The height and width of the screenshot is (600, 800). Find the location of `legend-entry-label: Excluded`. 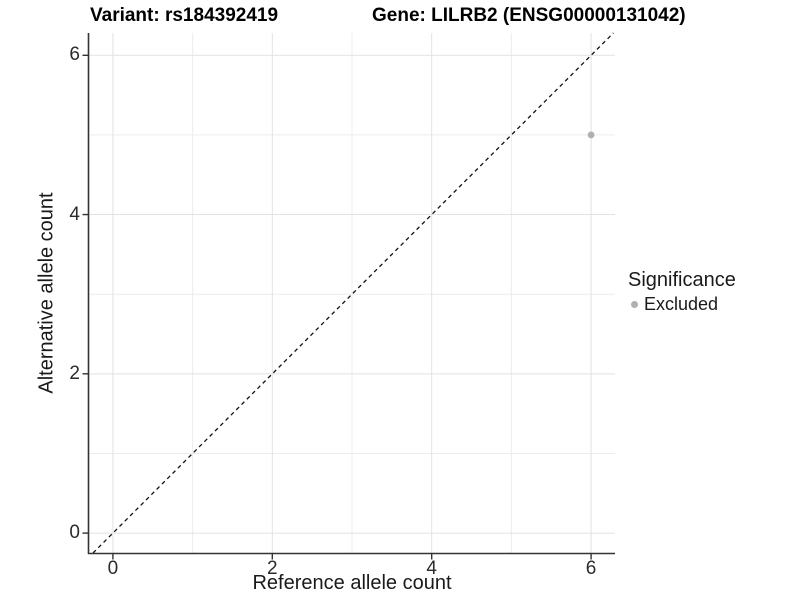

legend-entry-label: Excluded is located at coordinates (681, 303).